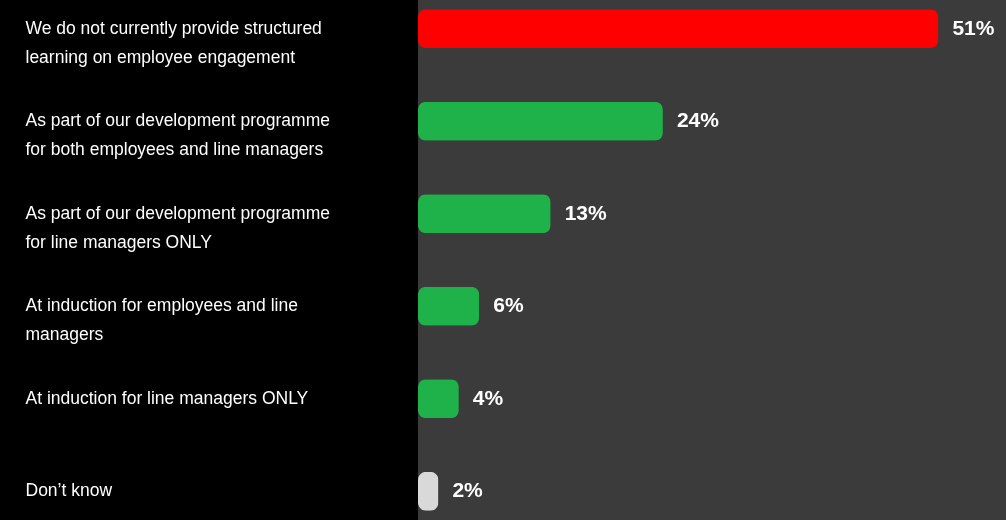 The width and height of the screenshot is (1006, 520). I want to click on data-label: 24%, so click(698, 120).